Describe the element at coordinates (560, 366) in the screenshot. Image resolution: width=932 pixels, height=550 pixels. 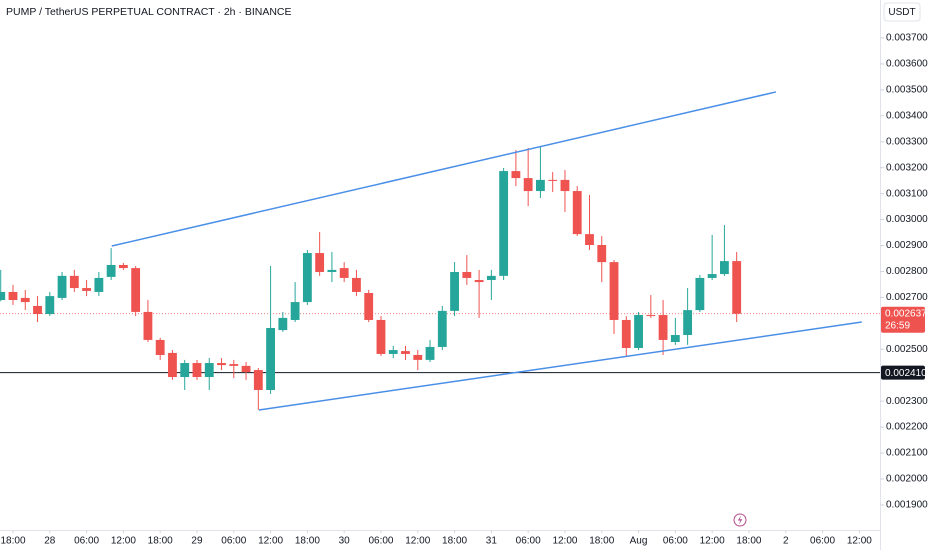
I see `trendline` at that location.